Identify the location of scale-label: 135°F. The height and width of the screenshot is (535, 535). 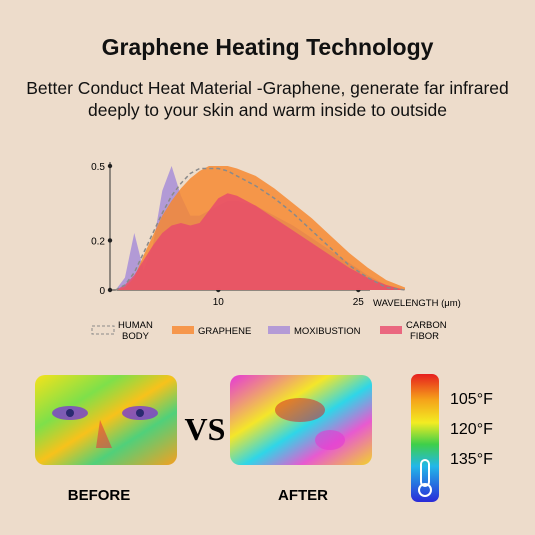
(471, 459).